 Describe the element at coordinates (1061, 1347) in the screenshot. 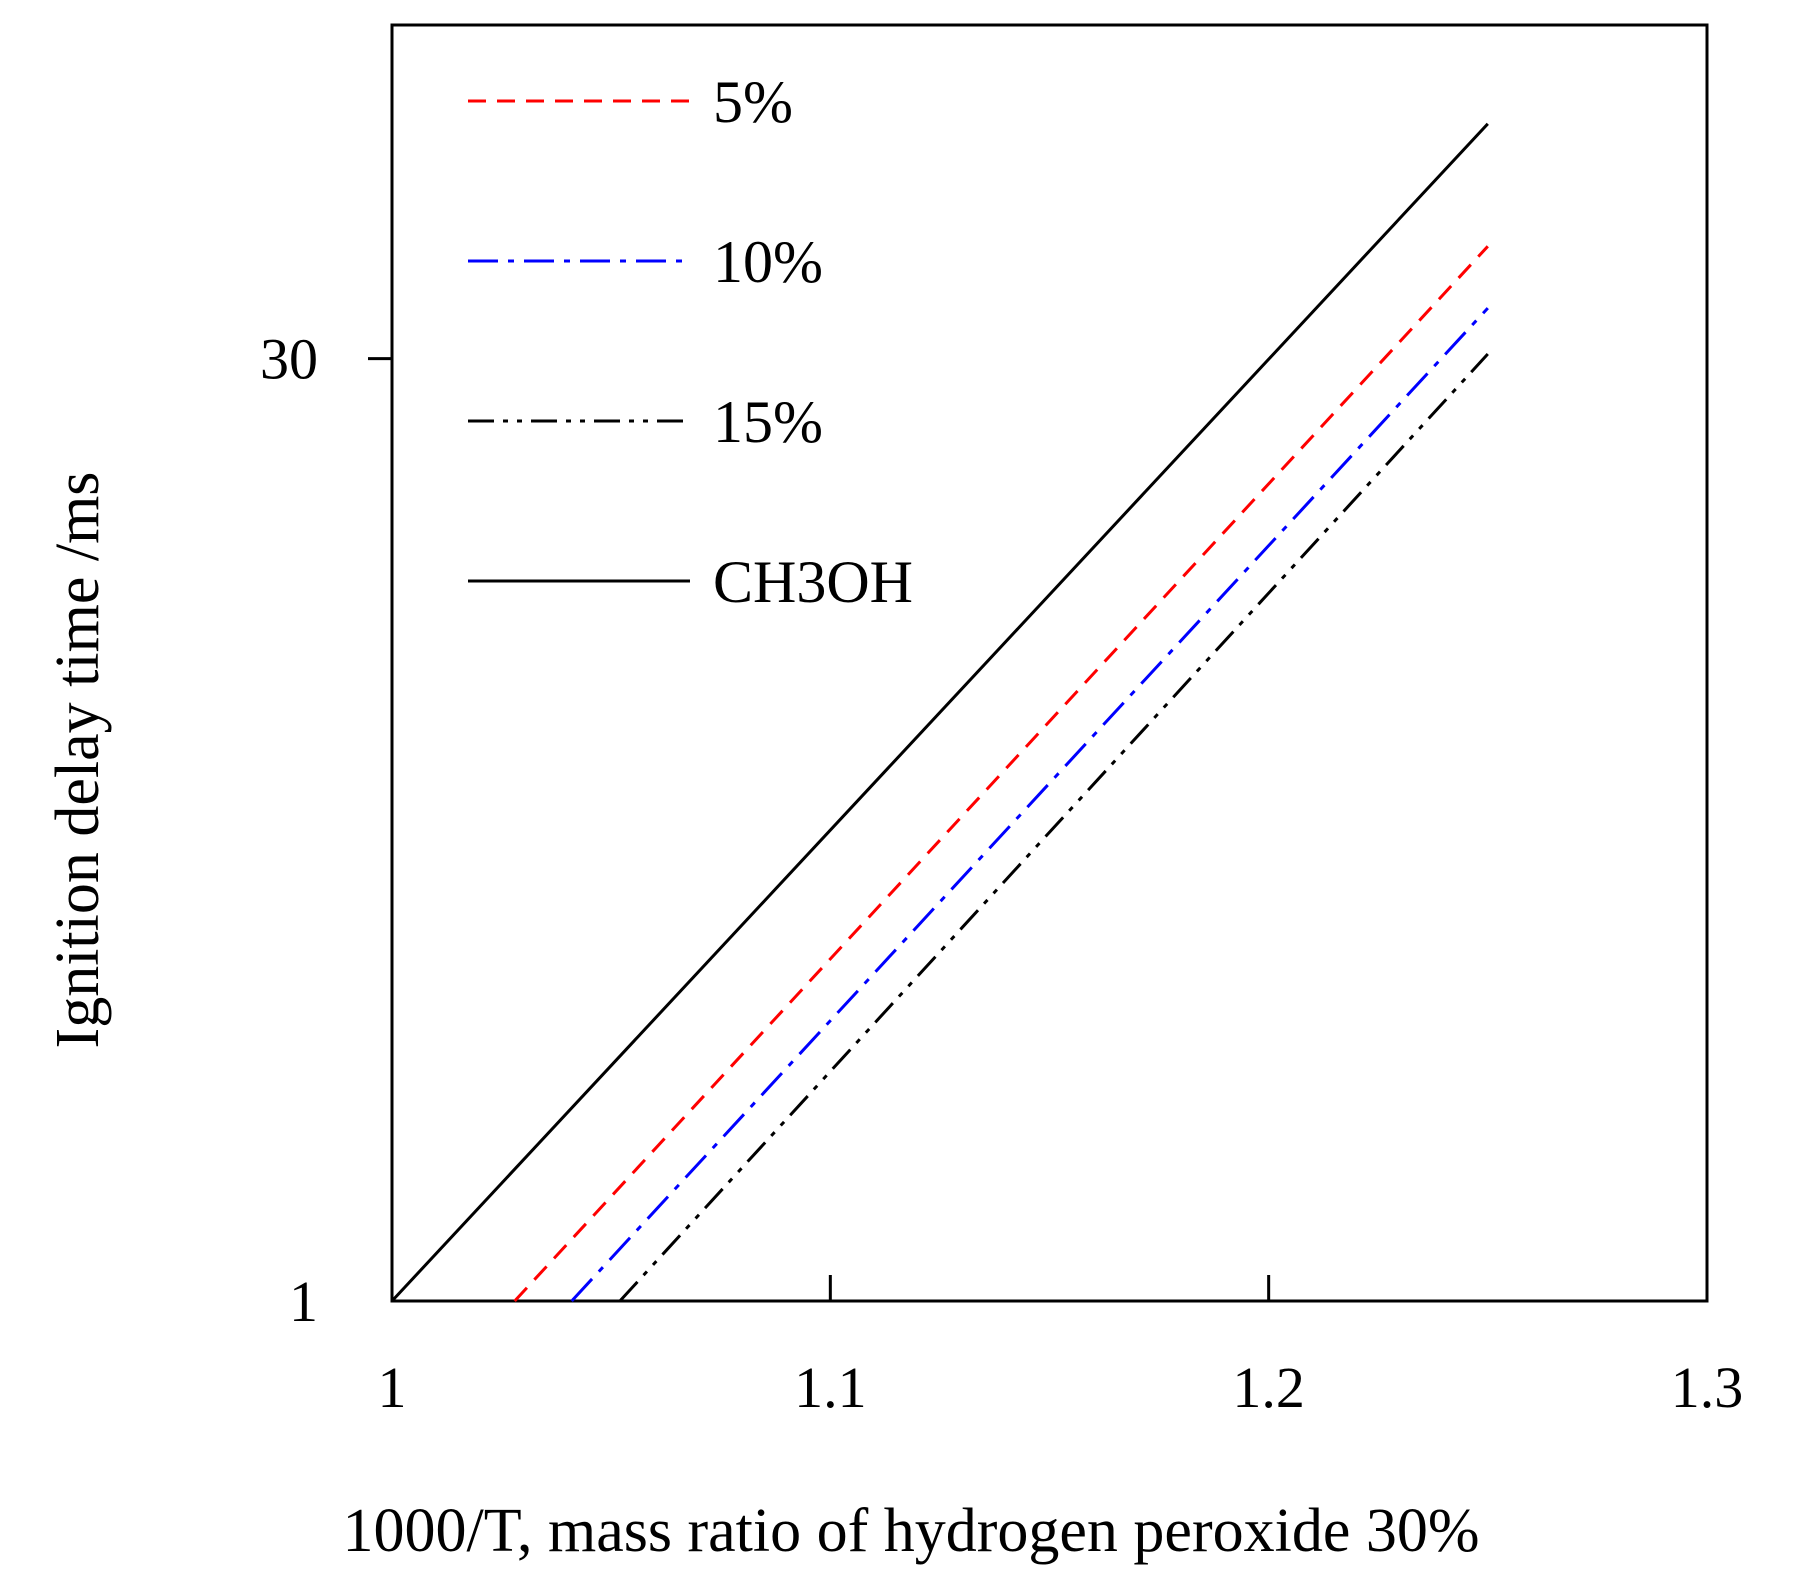

I see `x-axis-ticks: 1 1.1 1.2 1.3` at that location.